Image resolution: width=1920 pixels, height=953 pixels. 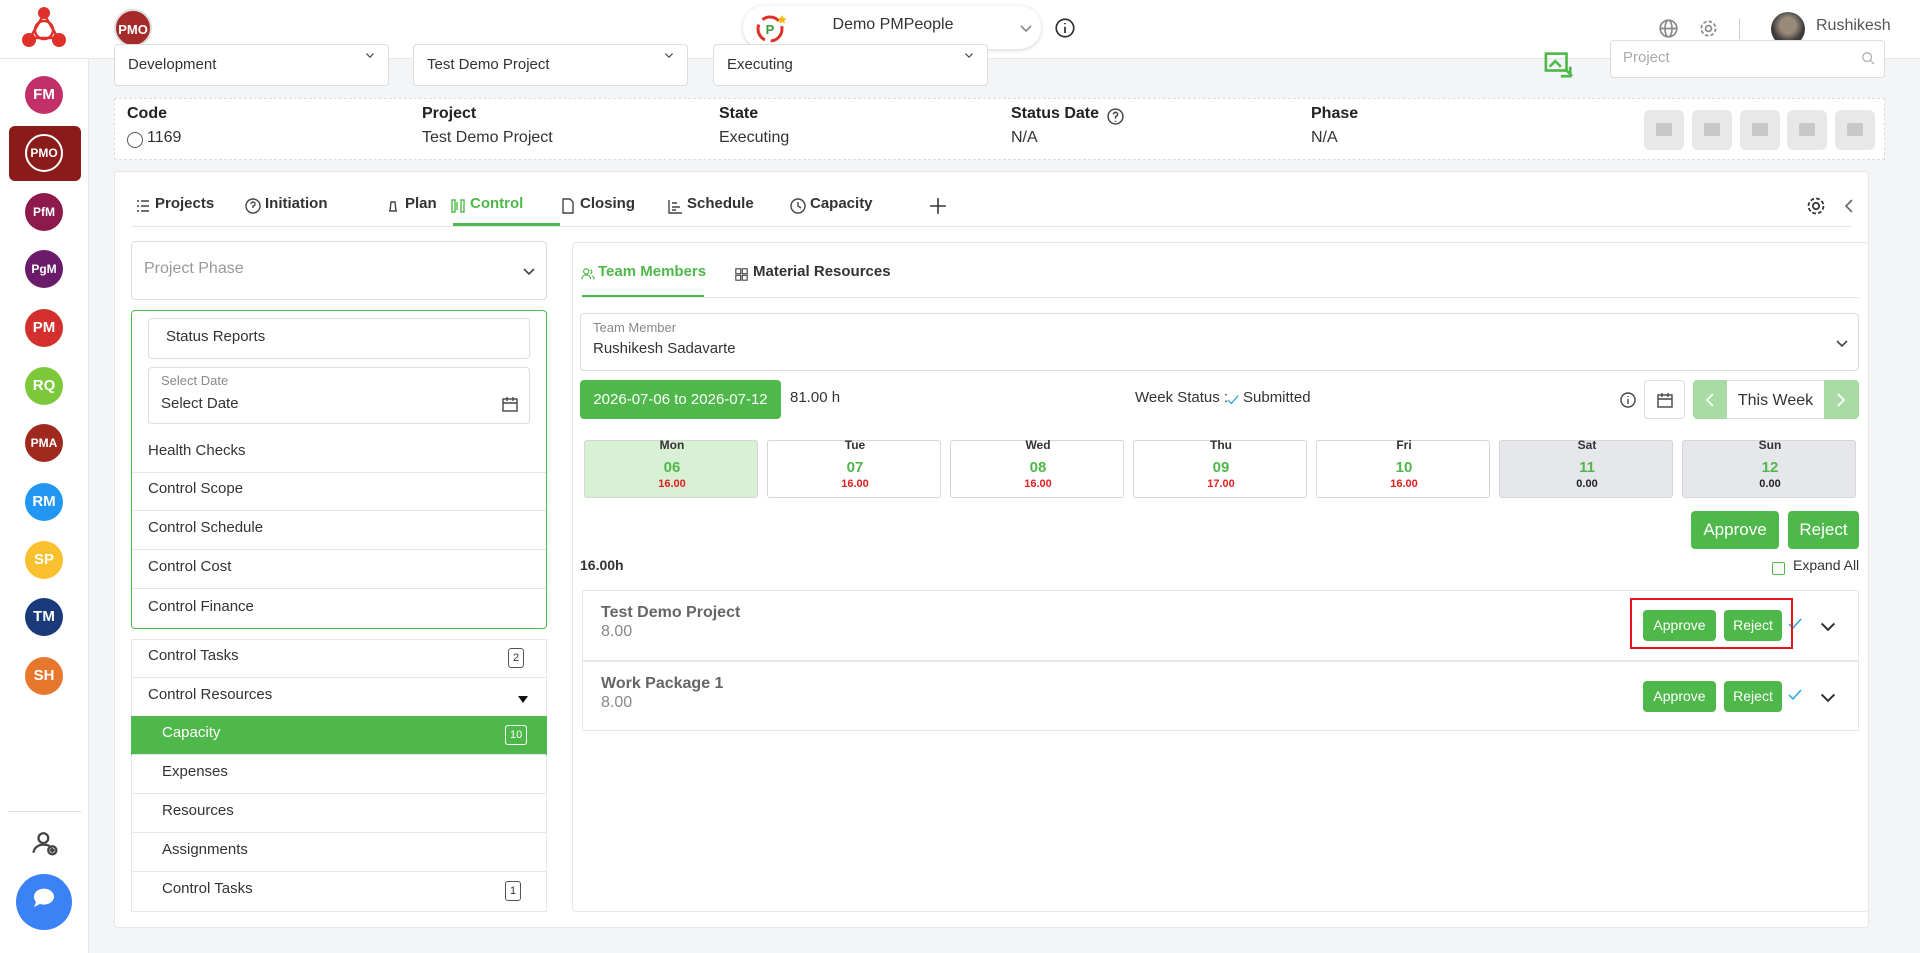 What do you see at coordinates (198, 810) in the screenshot?
I see `submenu-item: Resources` at bounding box center [198, 810].